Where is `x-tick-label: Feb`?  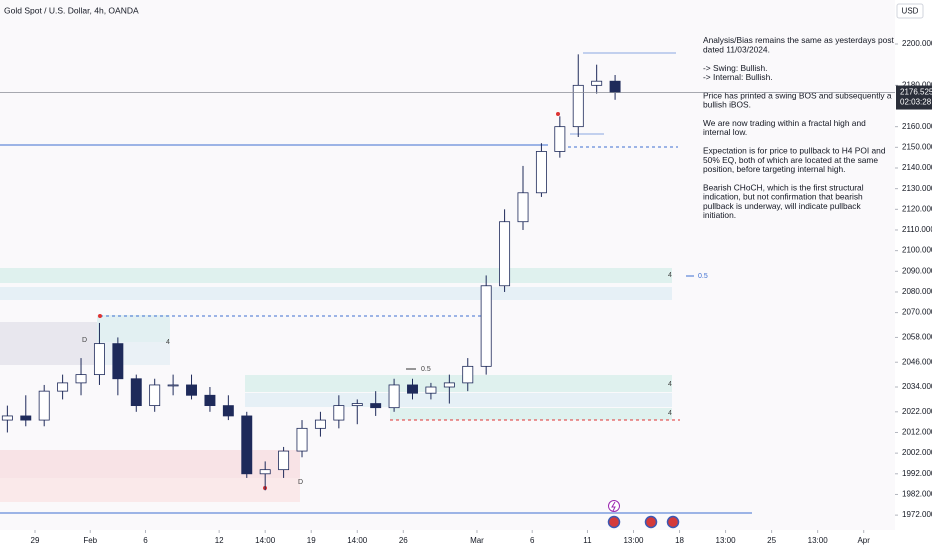 x-tick-label: Feb is located at coordinates (90, 540).